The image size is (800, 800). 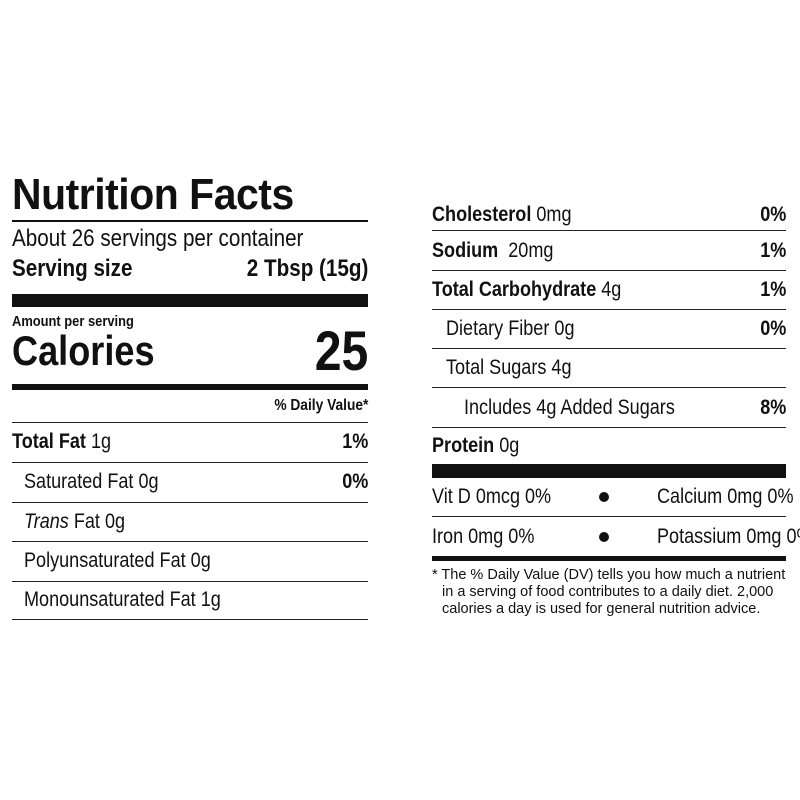 I want to click on nutrient-name: Polyunsaturated Fat, so click(x=105, y=560).